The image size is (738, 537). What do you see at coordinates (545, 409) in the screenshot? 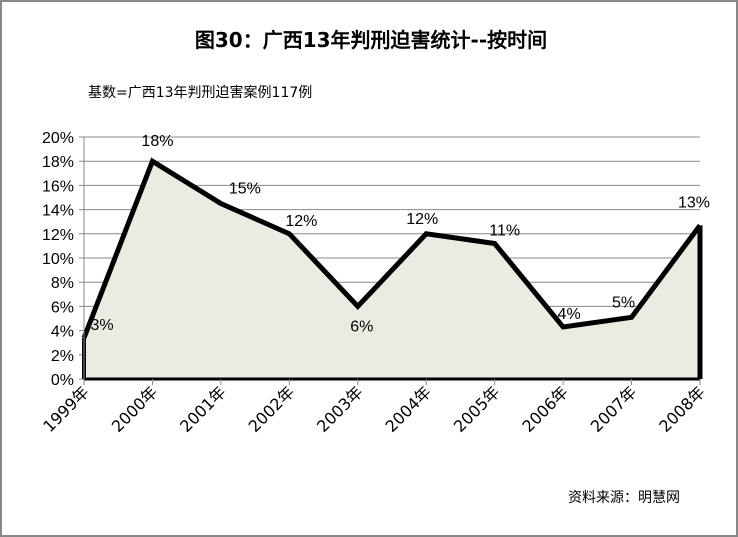
I see `x-tick-label: 2006年` at bounding box center [545, 409].